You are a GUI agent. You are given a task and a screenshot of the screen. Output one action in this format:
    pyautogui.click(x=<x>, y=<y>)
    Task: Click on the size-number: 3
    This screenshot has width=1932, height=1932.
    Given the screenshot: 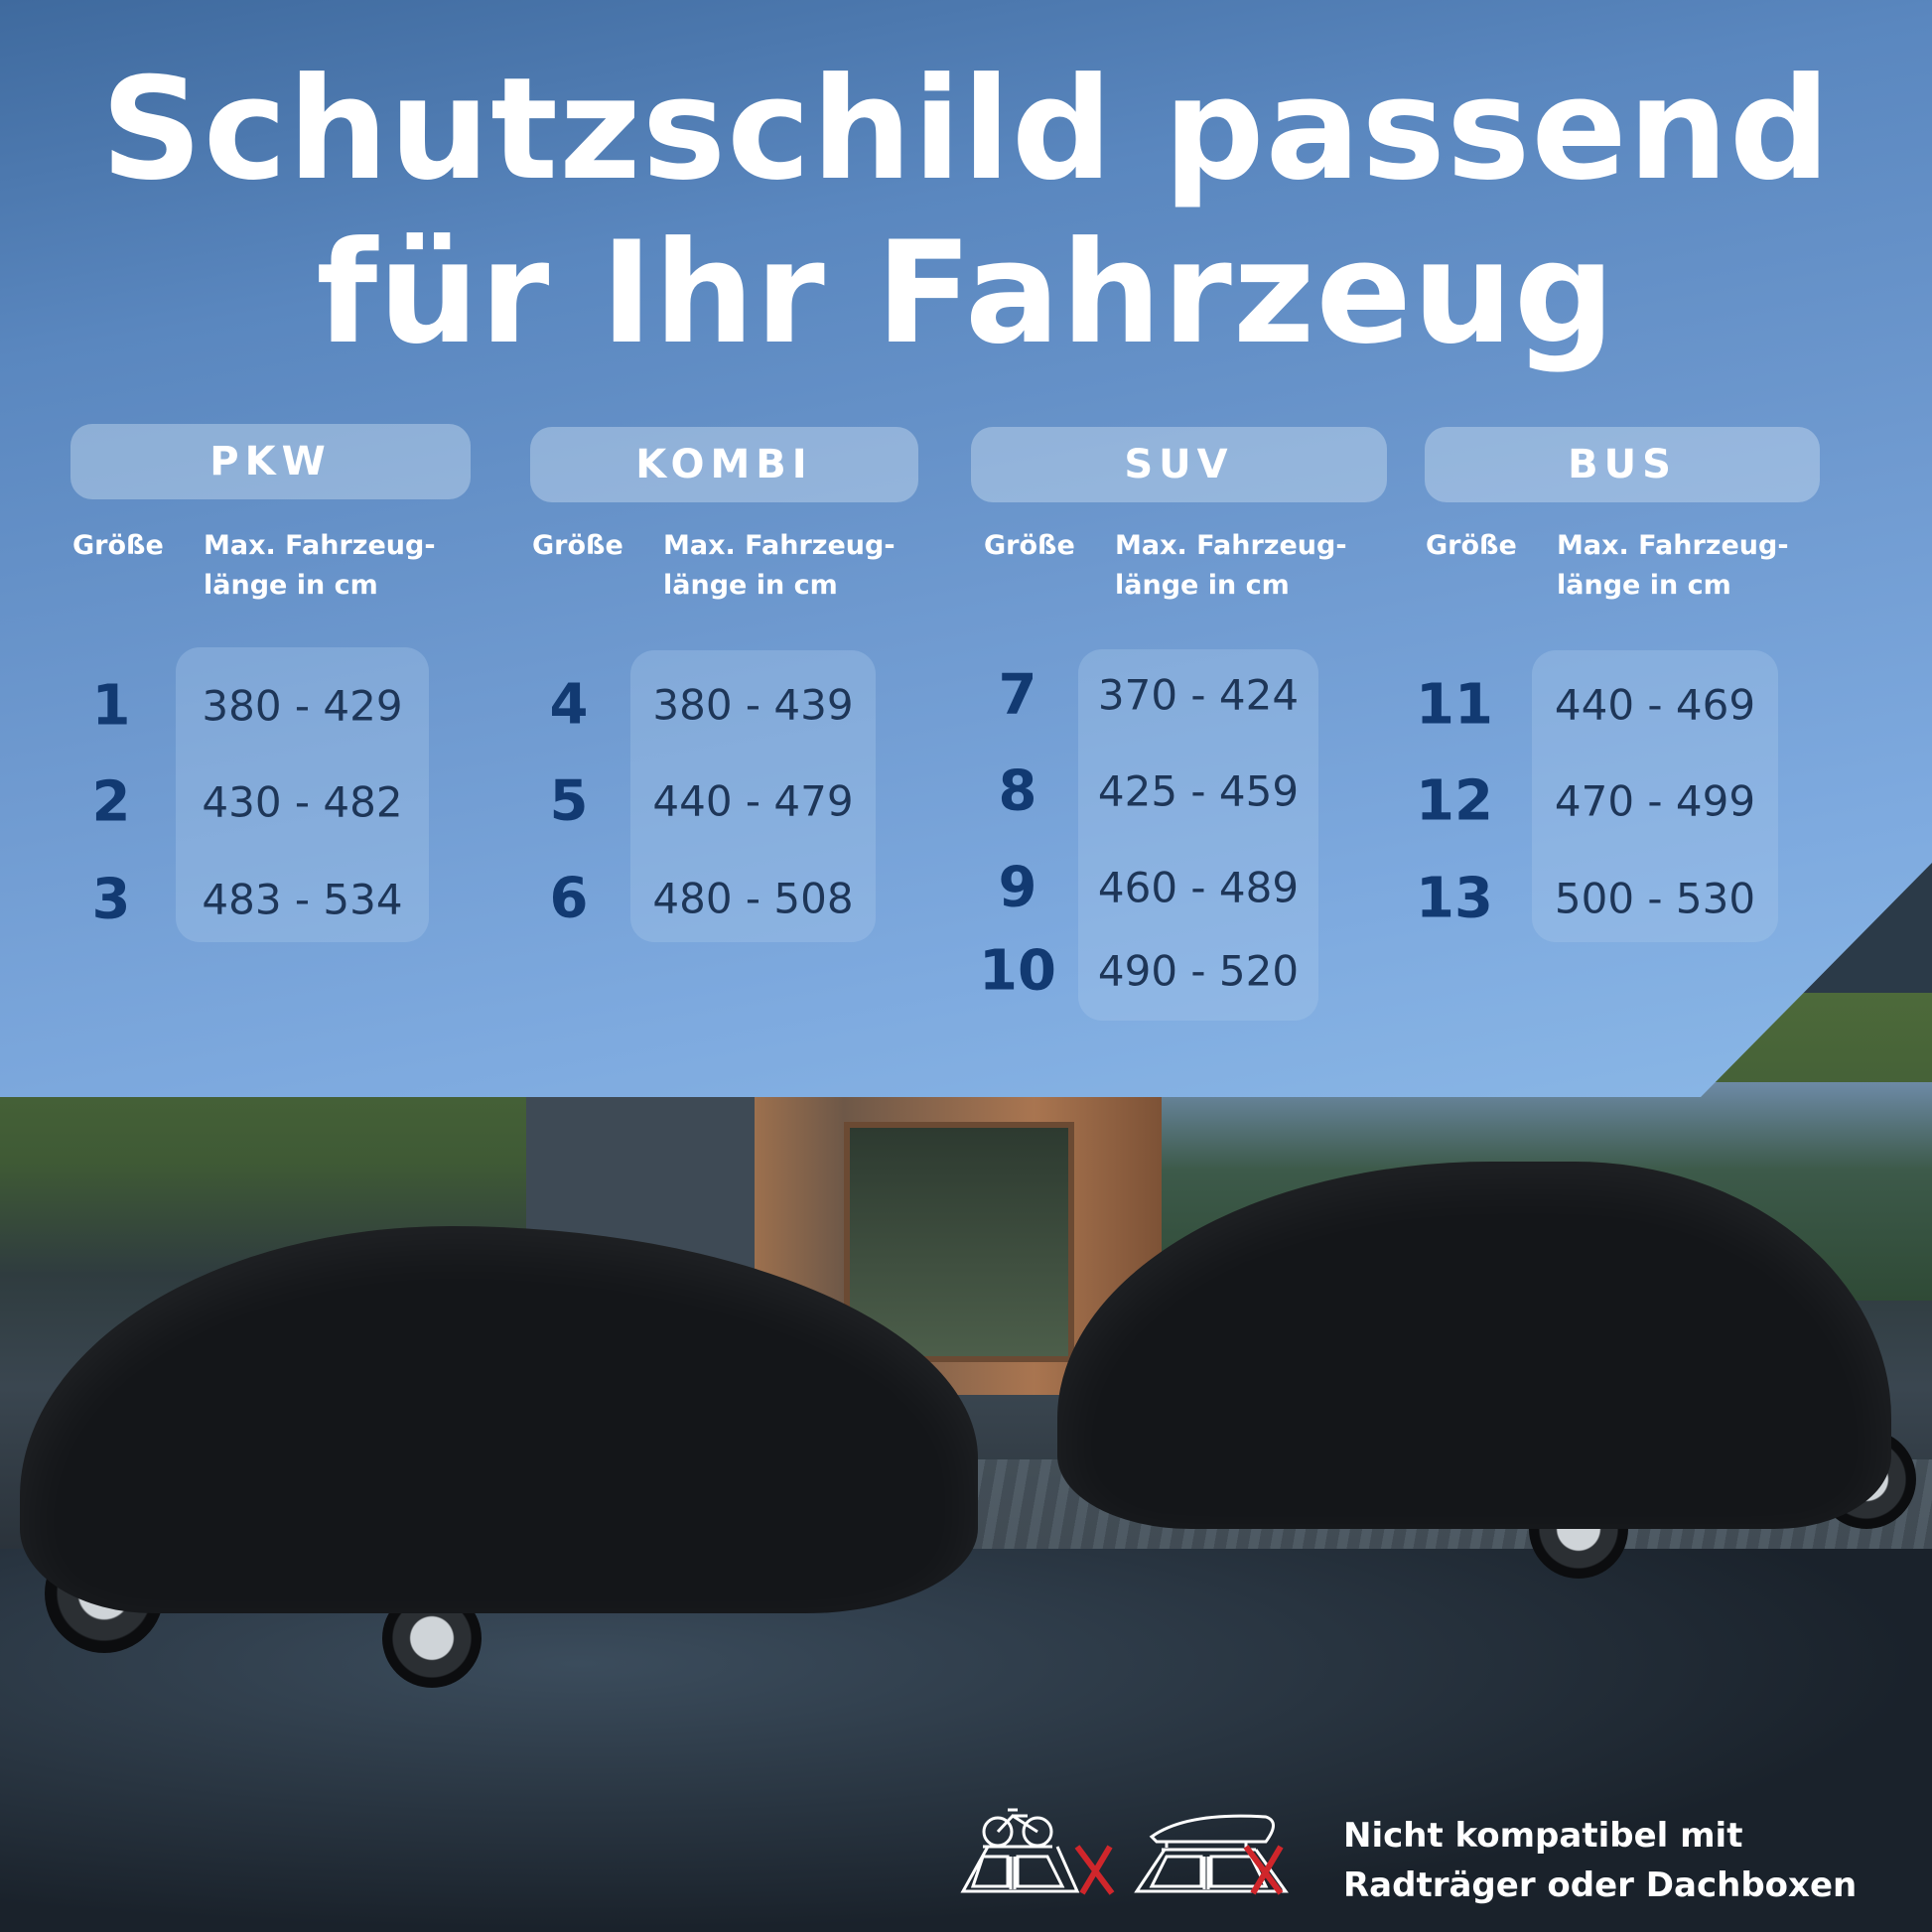 What is the action you would take?
    pyautogui.click(x=111, y=899)
    